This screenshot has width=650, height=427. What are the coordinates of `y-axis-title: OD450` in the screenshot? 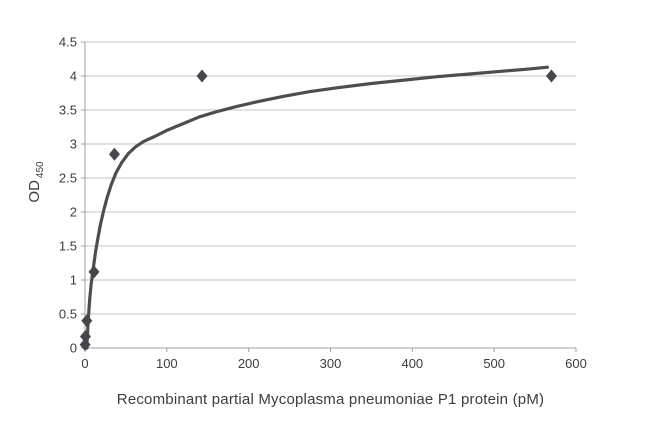 It's located at (36, 181).